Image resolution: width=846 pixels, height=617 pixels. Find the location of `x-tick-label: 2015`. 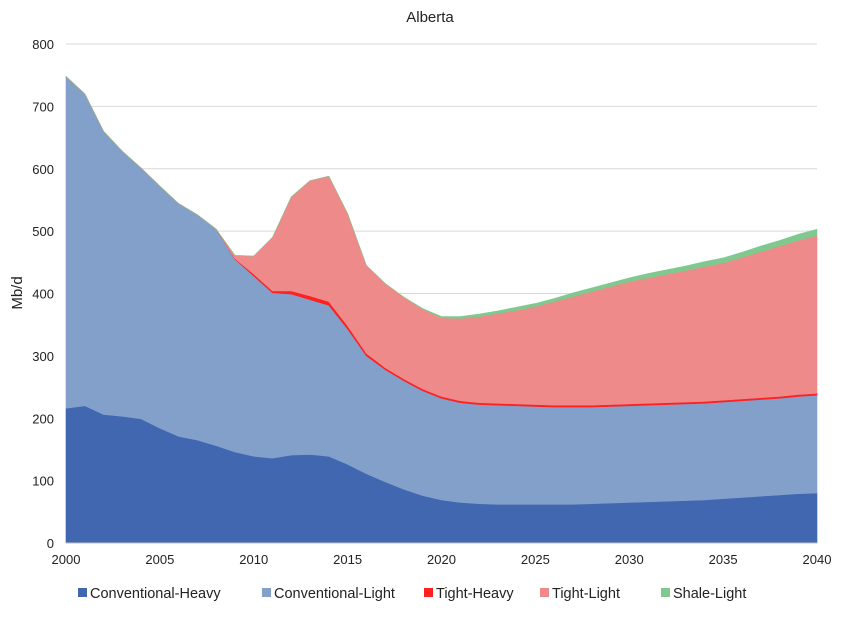

x-tick-label: 2015 is located at coordinates (347, 559).